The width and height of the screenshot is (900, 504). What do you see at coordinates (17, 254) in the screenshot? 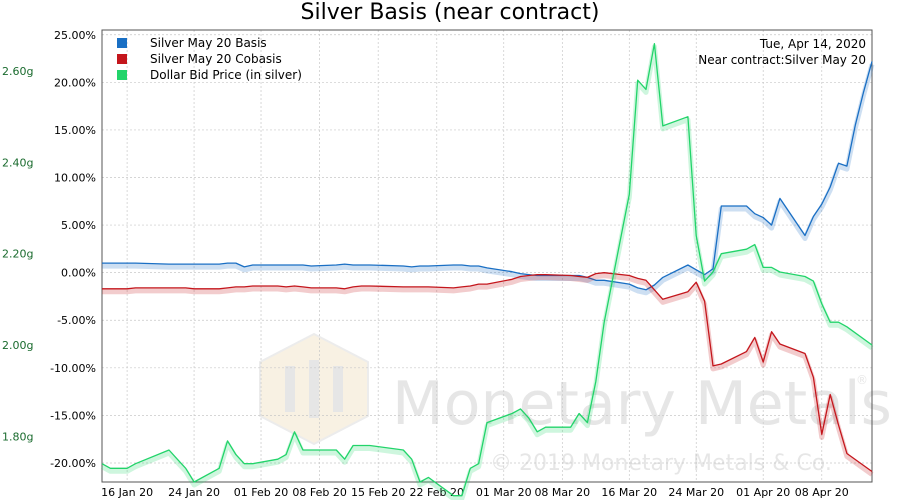
I see `y2-tick-label: 2.20g` at bounding box center [17, 254].